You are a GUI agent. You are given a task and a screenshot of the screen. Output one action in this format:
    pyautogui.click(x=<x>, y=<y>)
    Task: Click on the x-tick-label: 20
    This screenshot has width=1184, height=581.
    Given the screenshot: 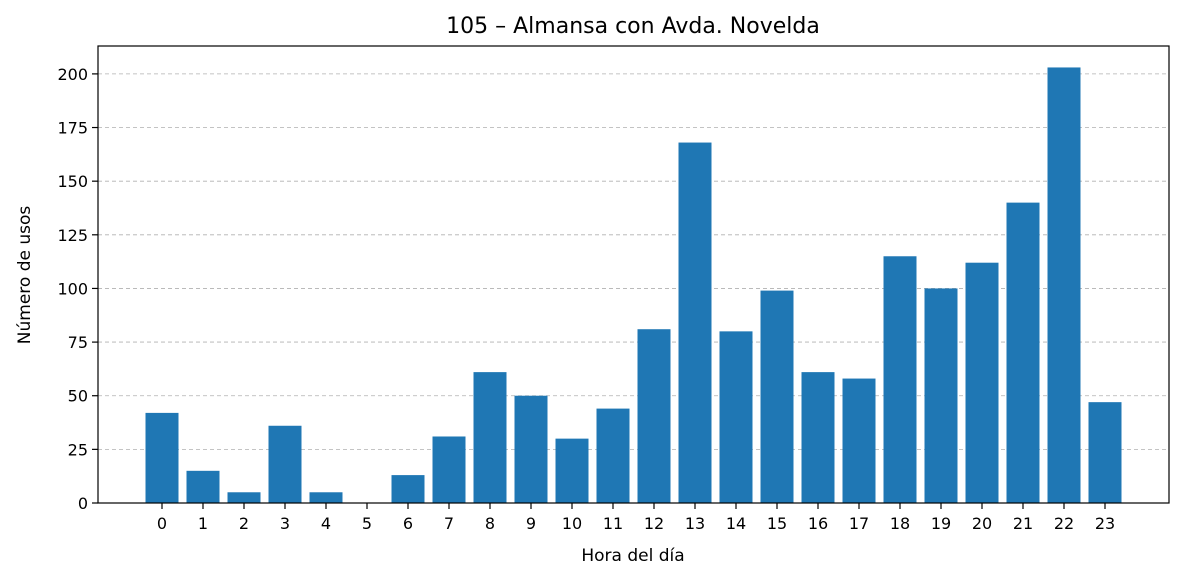 What is the action you would take?
    pyautogui.click(x=982, y=523)
    